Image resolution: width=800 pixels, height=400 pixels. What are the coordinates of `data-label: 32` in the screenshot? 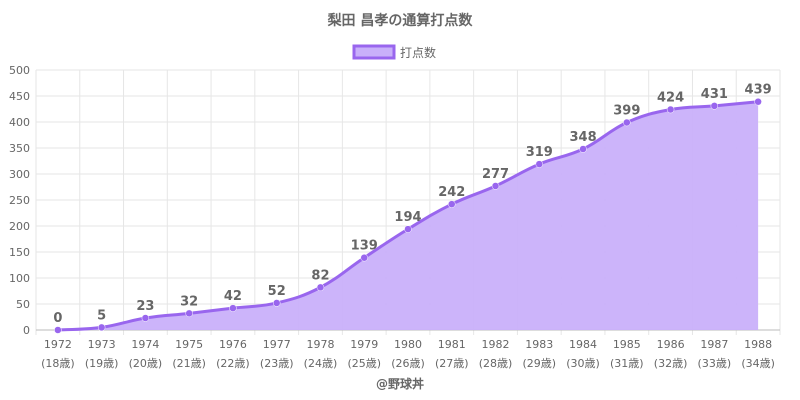 It's located at (189, 301).